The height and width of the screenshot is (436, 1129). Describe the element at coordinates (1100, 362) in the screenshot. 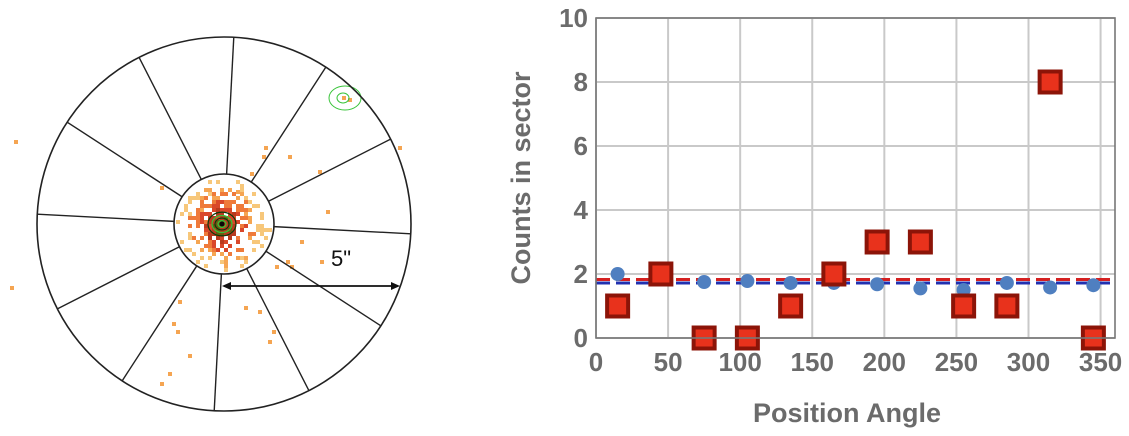

I see `x-tick-label: 350` at that location.